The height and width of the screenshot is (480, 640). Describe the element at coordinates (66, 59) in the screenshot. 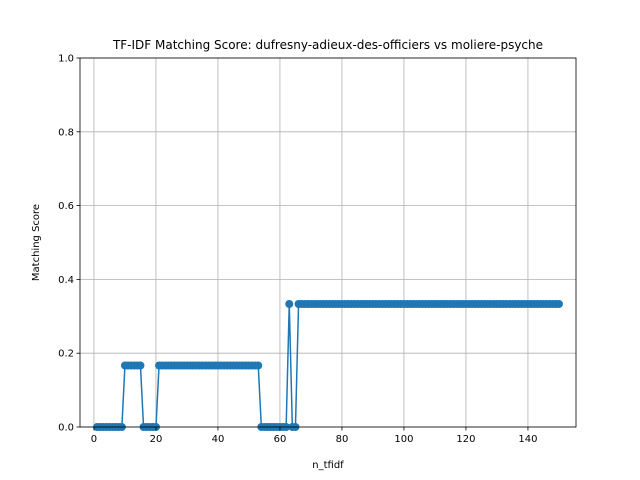

I see `y-tick-label: 1.0` at that location.